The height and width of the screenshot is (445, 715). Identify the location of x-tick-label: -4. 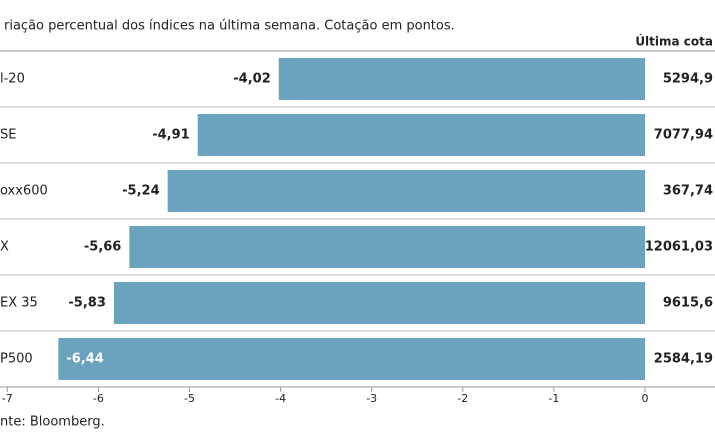
(280, 398).